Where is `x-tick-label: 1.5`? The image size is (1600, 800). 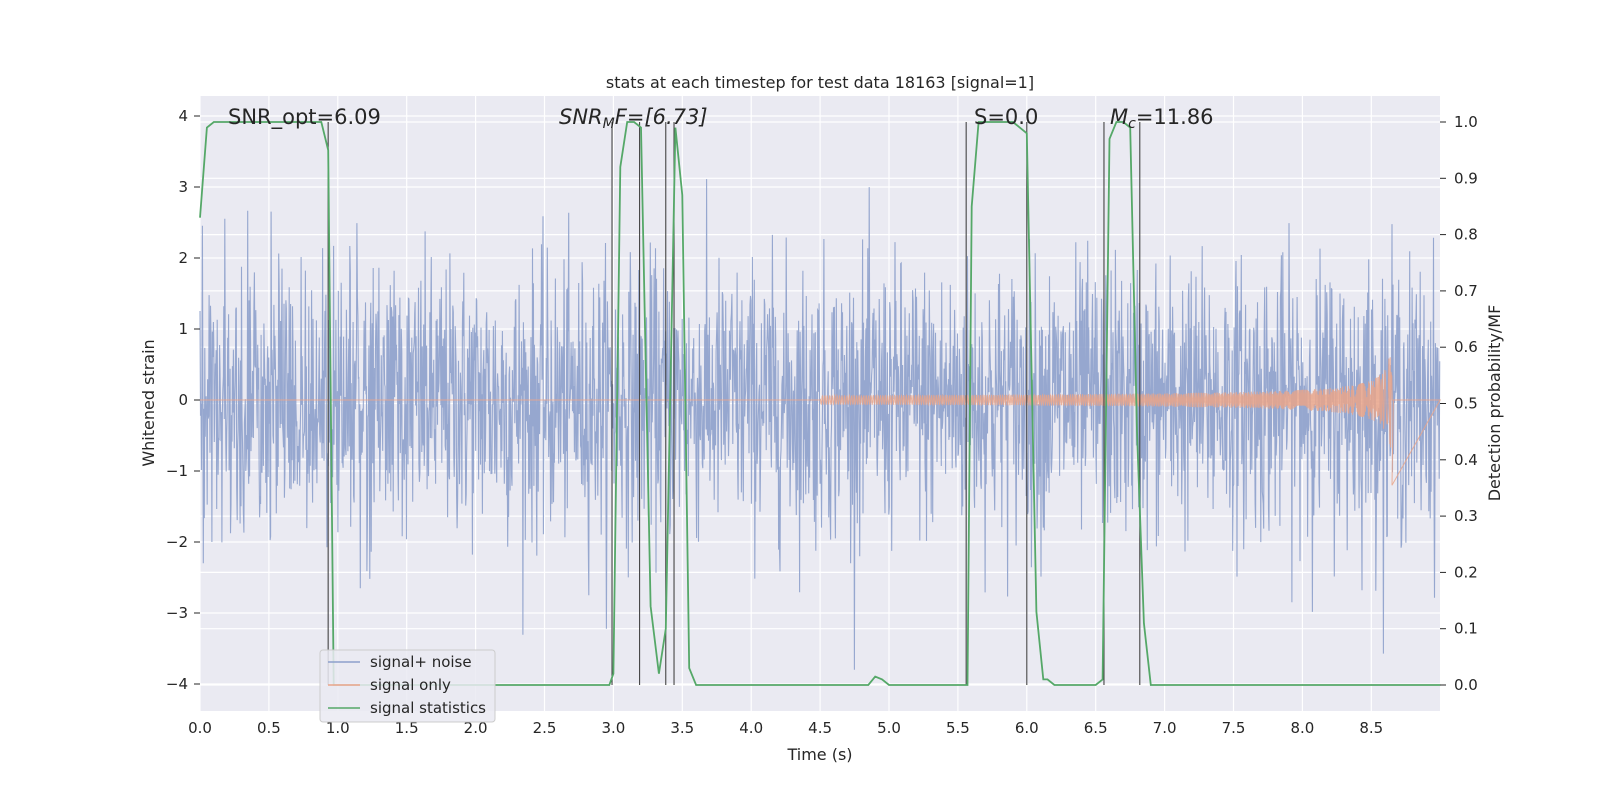 x-tick-label: 1.5 is located at coordinates (407, 728).